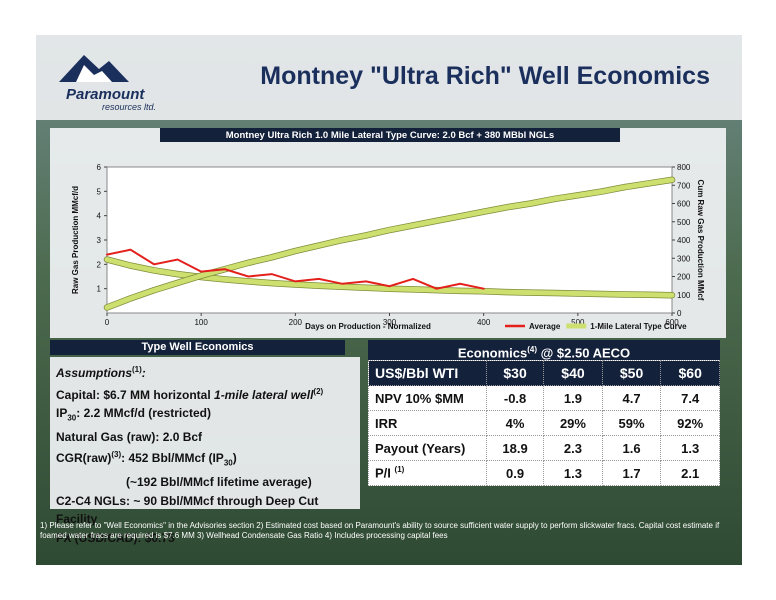  What do you see at coordinates (545, 326) in the screenshot?
I see `legend-label: Average` at bounding box center [545, 326].